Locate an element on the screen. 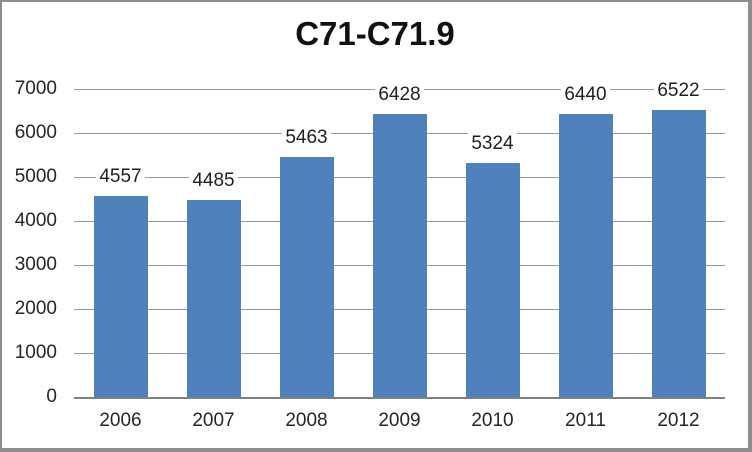 This screenshot has width=752, height=452. y-tick-label: 5000 is located at coordinates (35, 176).